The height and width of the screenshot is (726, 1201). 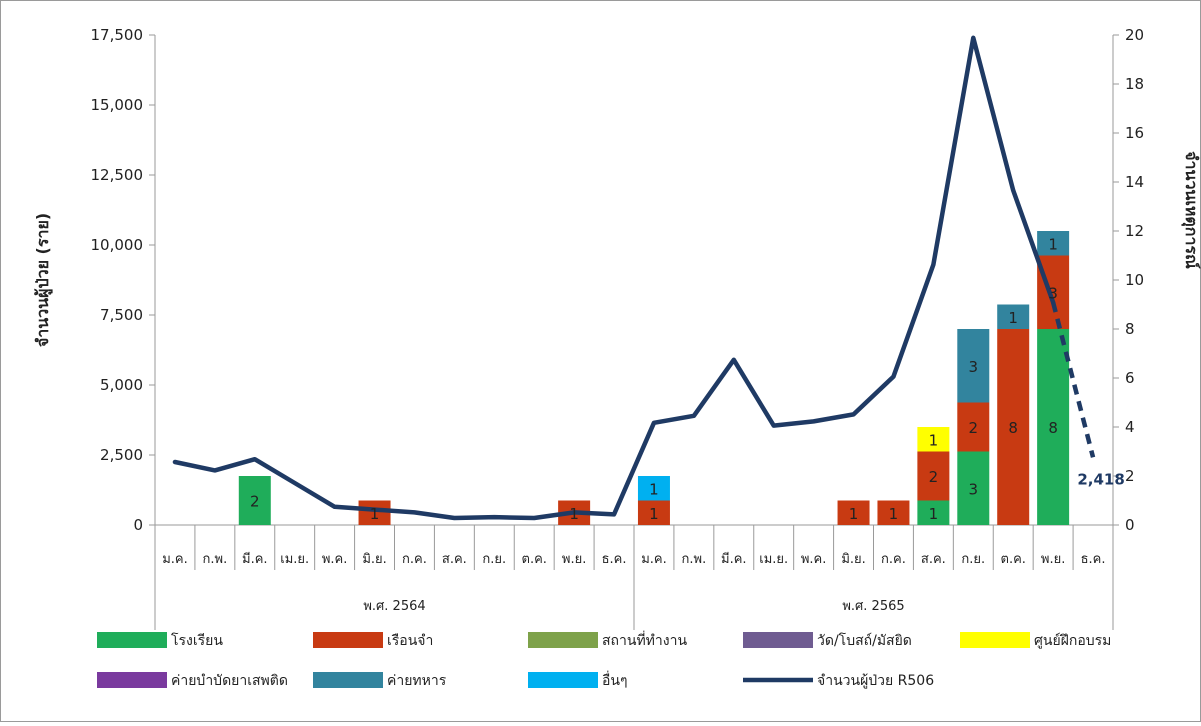 I want to click on y2-tick-label: 16, so click(x=1134, y=133).